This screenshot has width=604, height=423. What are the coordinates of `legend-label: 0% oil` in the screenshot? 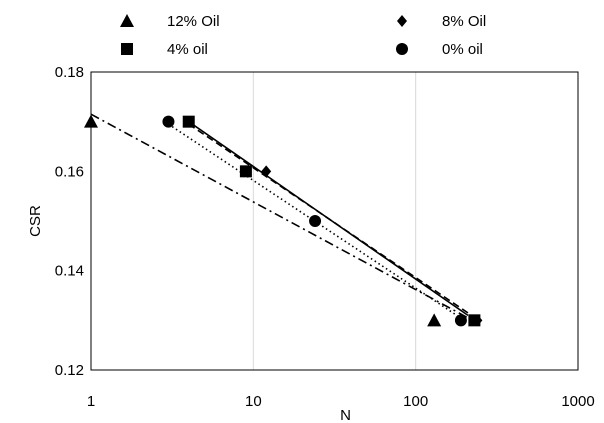 It's located at (462, 49).